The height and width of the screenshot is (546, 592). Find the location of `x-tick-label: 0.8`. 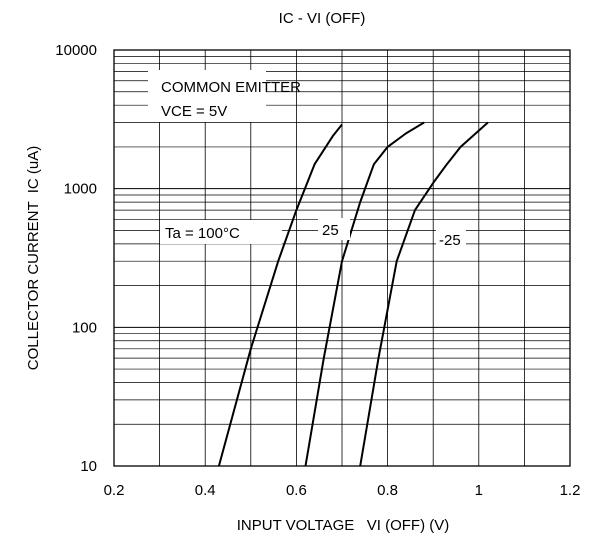

x-tick-label: 0.8 is located at coordinates (387, 490).